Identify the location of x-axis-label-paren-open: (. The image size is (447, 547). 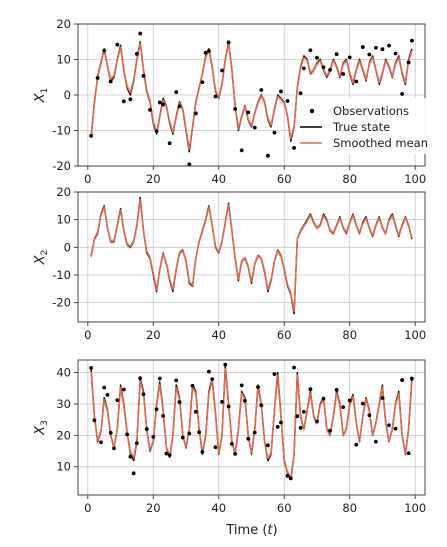
(264, 530).